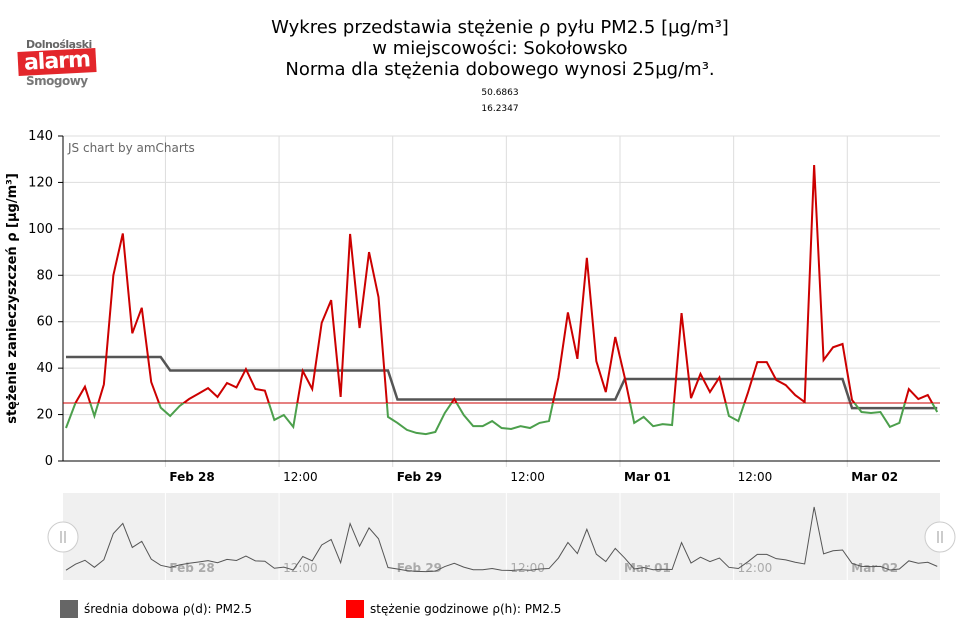  I want to click on scrollbar-left-grip, so click(63, 537).